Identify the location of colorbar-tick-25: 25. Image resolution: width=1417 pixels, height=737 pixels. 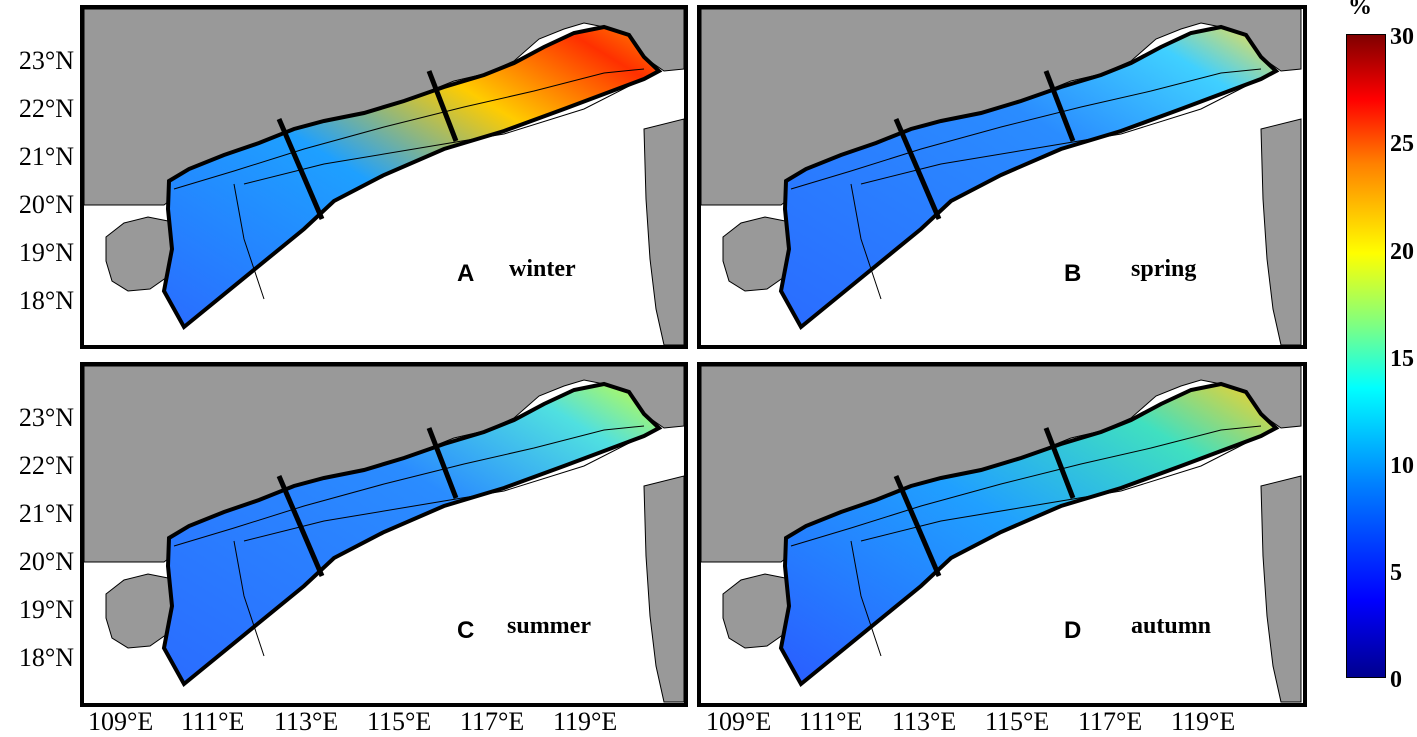
(1402, 144).